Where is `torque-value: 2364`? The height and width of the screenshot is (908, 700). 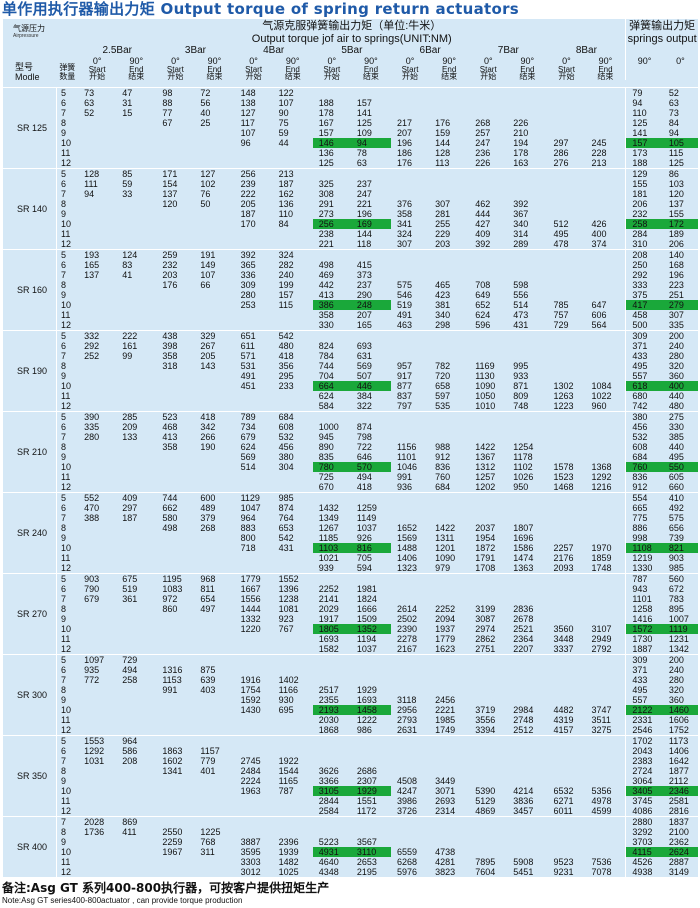 torque-value: 2364 is located at coordinates (523, 639).